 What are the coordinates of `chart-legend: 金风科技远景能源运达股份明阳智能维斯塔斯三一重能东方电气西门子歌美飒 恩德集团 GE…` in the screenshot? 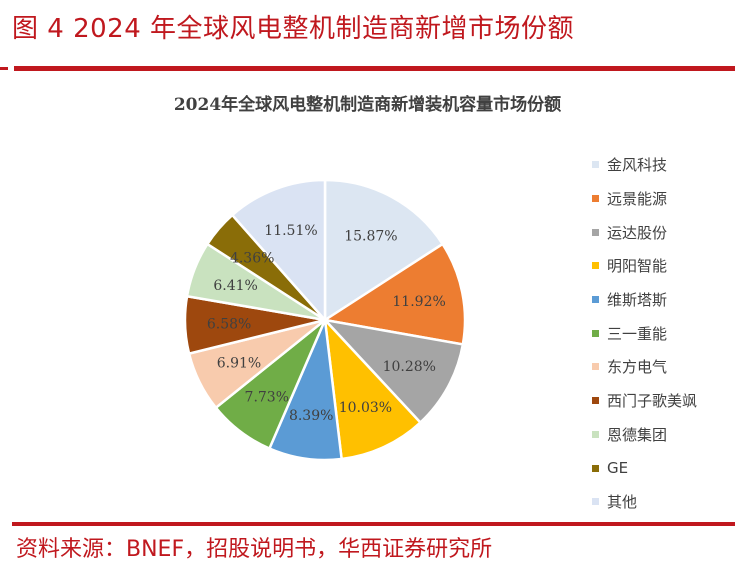 It's located at (644, 333).